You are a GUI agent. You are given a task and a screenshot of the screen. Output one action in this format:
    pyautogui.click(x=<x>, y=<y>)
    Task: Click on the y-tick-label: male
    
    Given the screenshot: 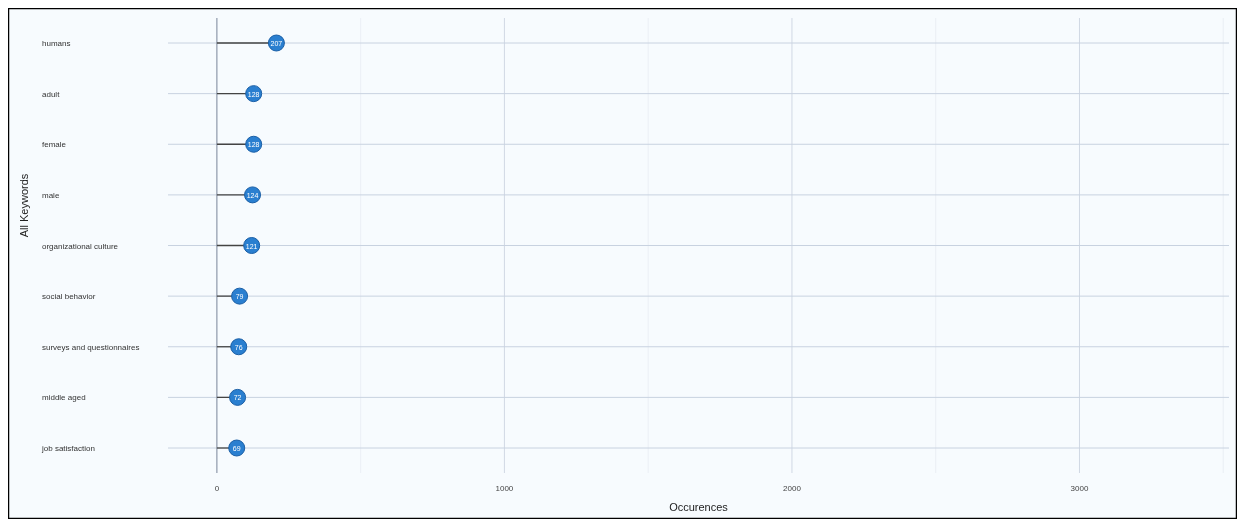 What is the action you would take?
    pyautogui.click(x=51, y=195)
    